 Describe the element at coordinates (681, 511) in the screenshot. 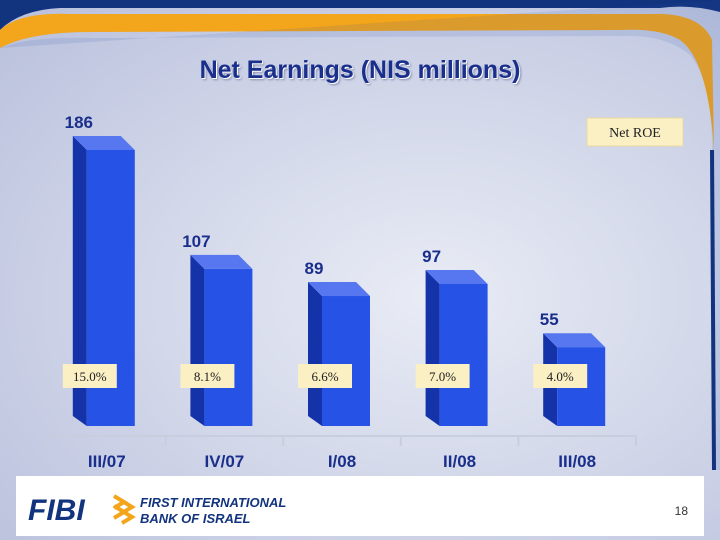

I see `page-number: 18` at that location.